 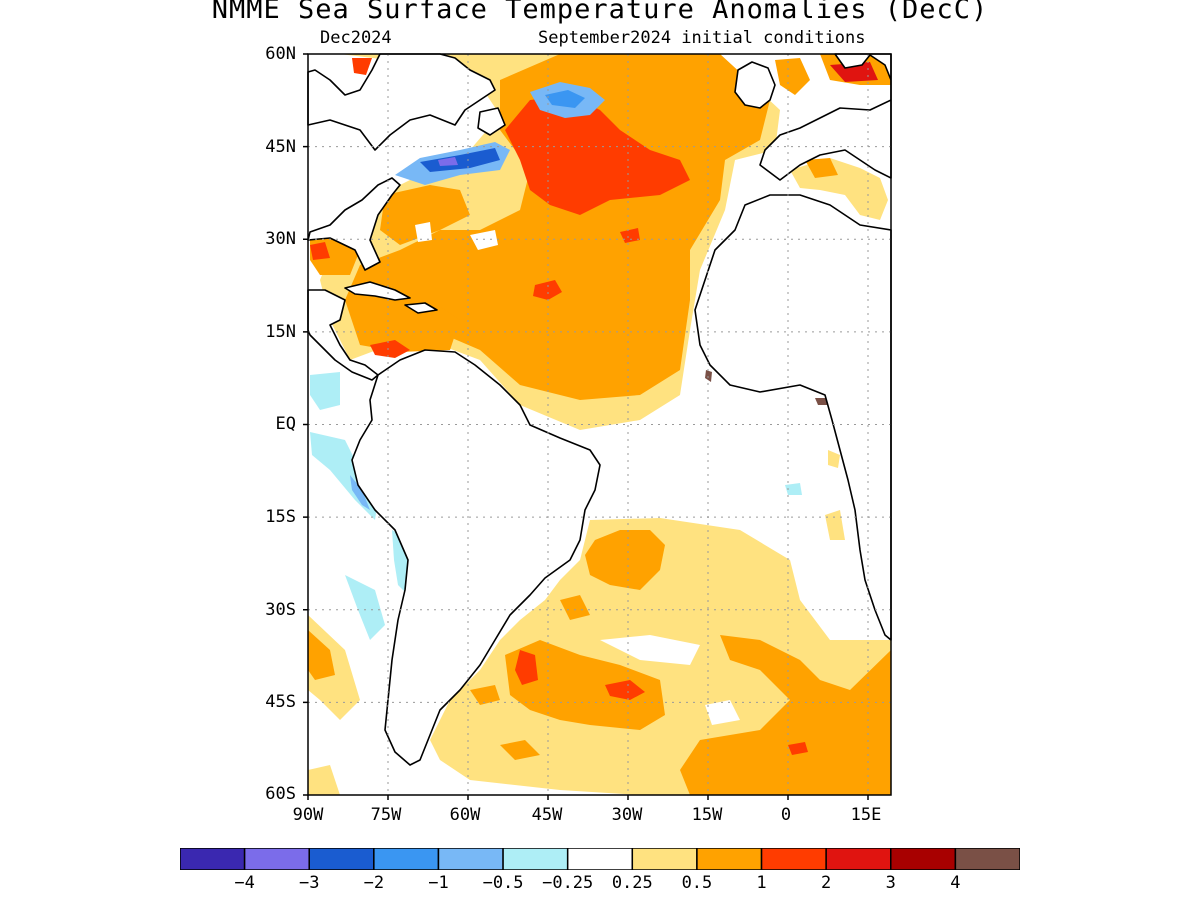 I want to click on lon-label-90w: 90W, so click(x=308, y=815).